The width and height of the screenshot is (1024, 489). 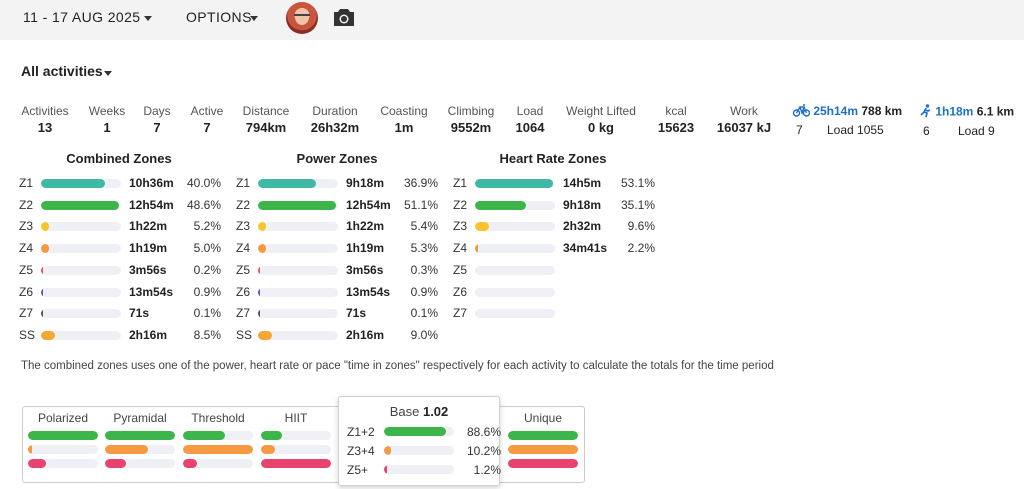 What do you see at coordinates (358, 470) in the screenshot?
I see `tooltip-row-label: Z5+` at bounding box center [358, 470].